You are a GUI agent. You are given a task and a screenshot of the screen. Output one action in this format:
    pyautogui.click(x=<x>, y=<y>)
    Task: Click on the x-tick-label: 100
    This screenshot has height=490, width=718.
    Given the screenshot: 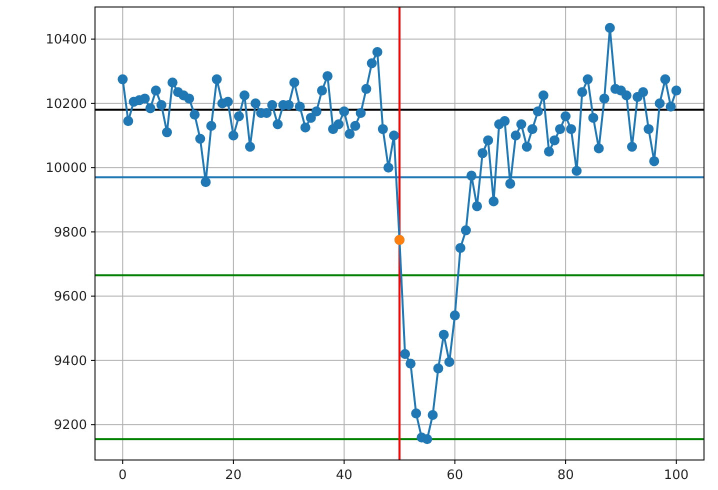 What is the action you would take?
    pyautogui.click(x=676, y=475)
    